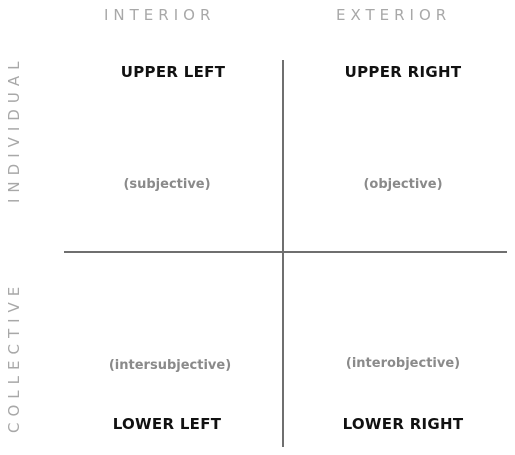 Image resolution: width=515 pixels, height=455 pixels. I want to click on quadrant-subtitle-upper-left: (subjective), so click(167, 184).